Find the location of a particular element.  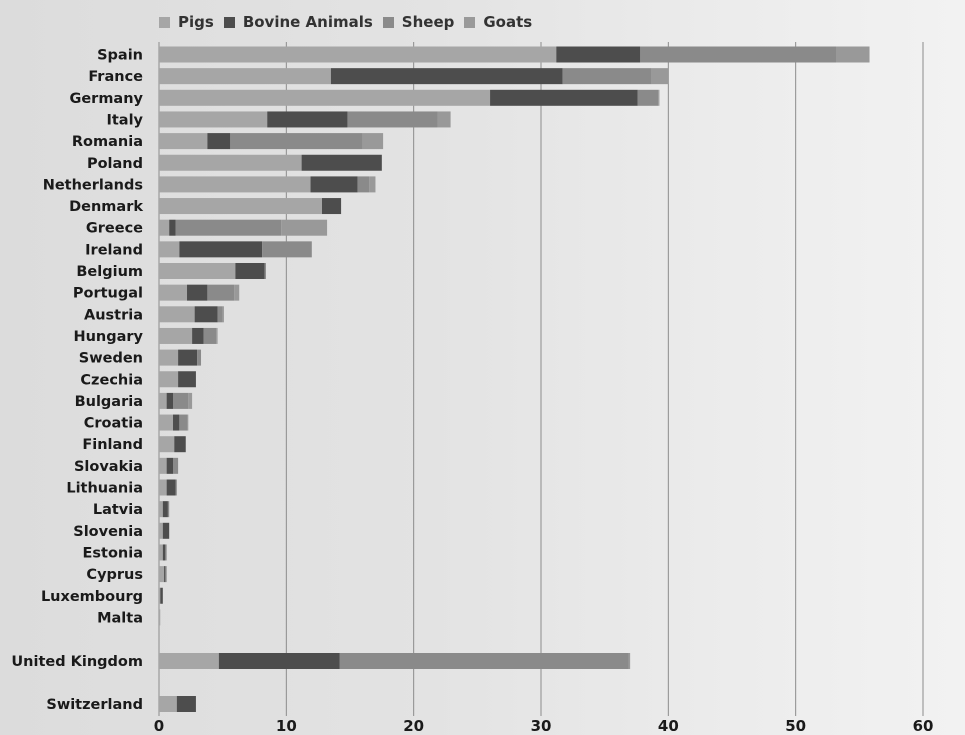

x-tick-label-10: 10 is located at coordinates (286, 726).